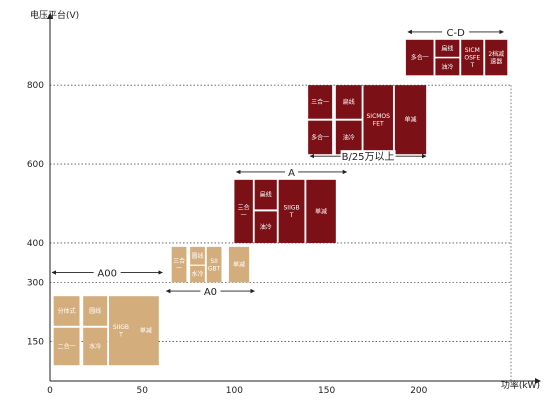 The width and height of the screenshot is (550, 401). What do you see at coordinates (142, 391) in the screenshot?
I see `x-tick-label: 50` at bounding box center [142, 391].